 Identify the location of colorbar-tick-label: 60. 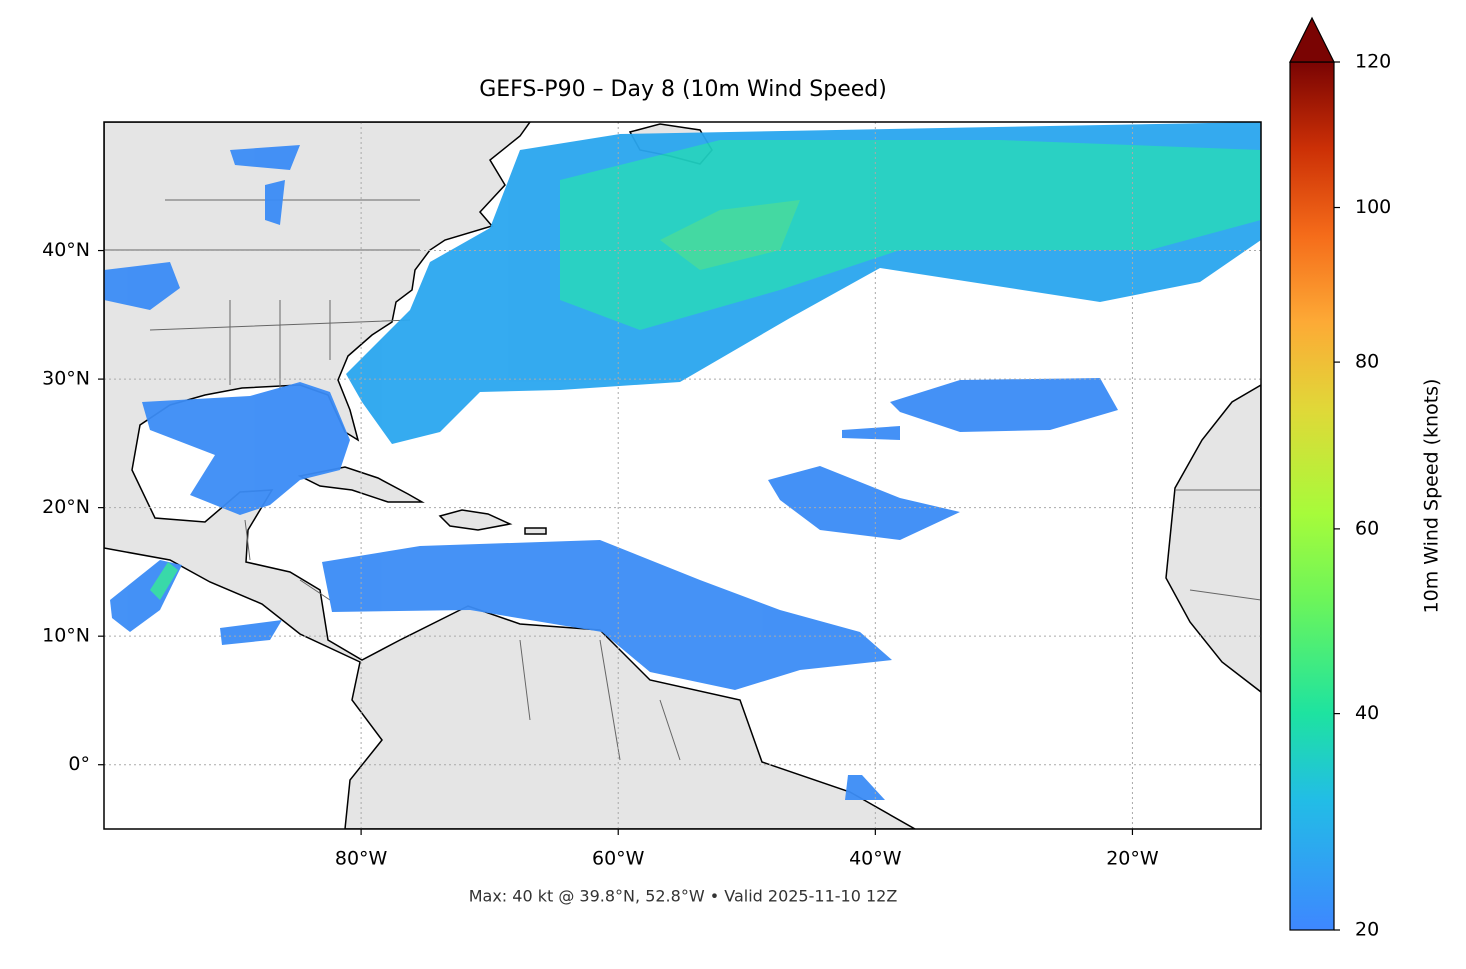
(1367, 528).